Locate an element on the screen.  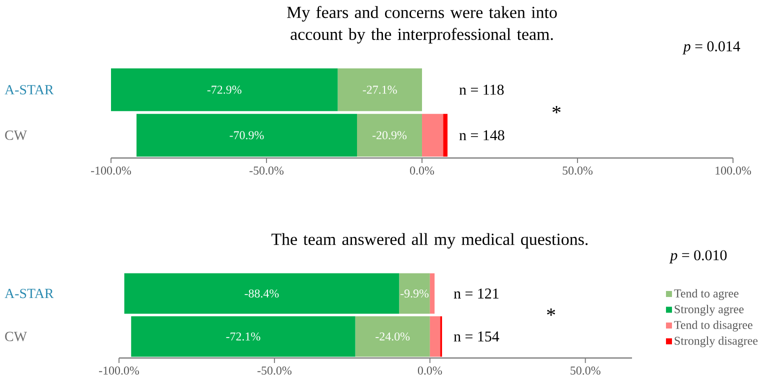
data-label: -27.1% is located at coordinates (379, 90).